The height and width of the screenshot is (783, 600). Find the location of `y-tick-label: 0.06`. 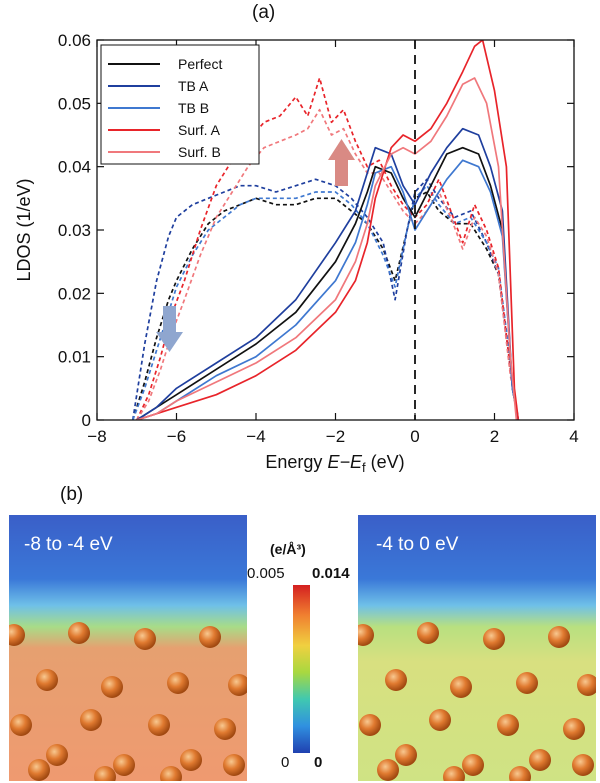

y-tick-label: 0.06 is located at coordinates (74, 40).